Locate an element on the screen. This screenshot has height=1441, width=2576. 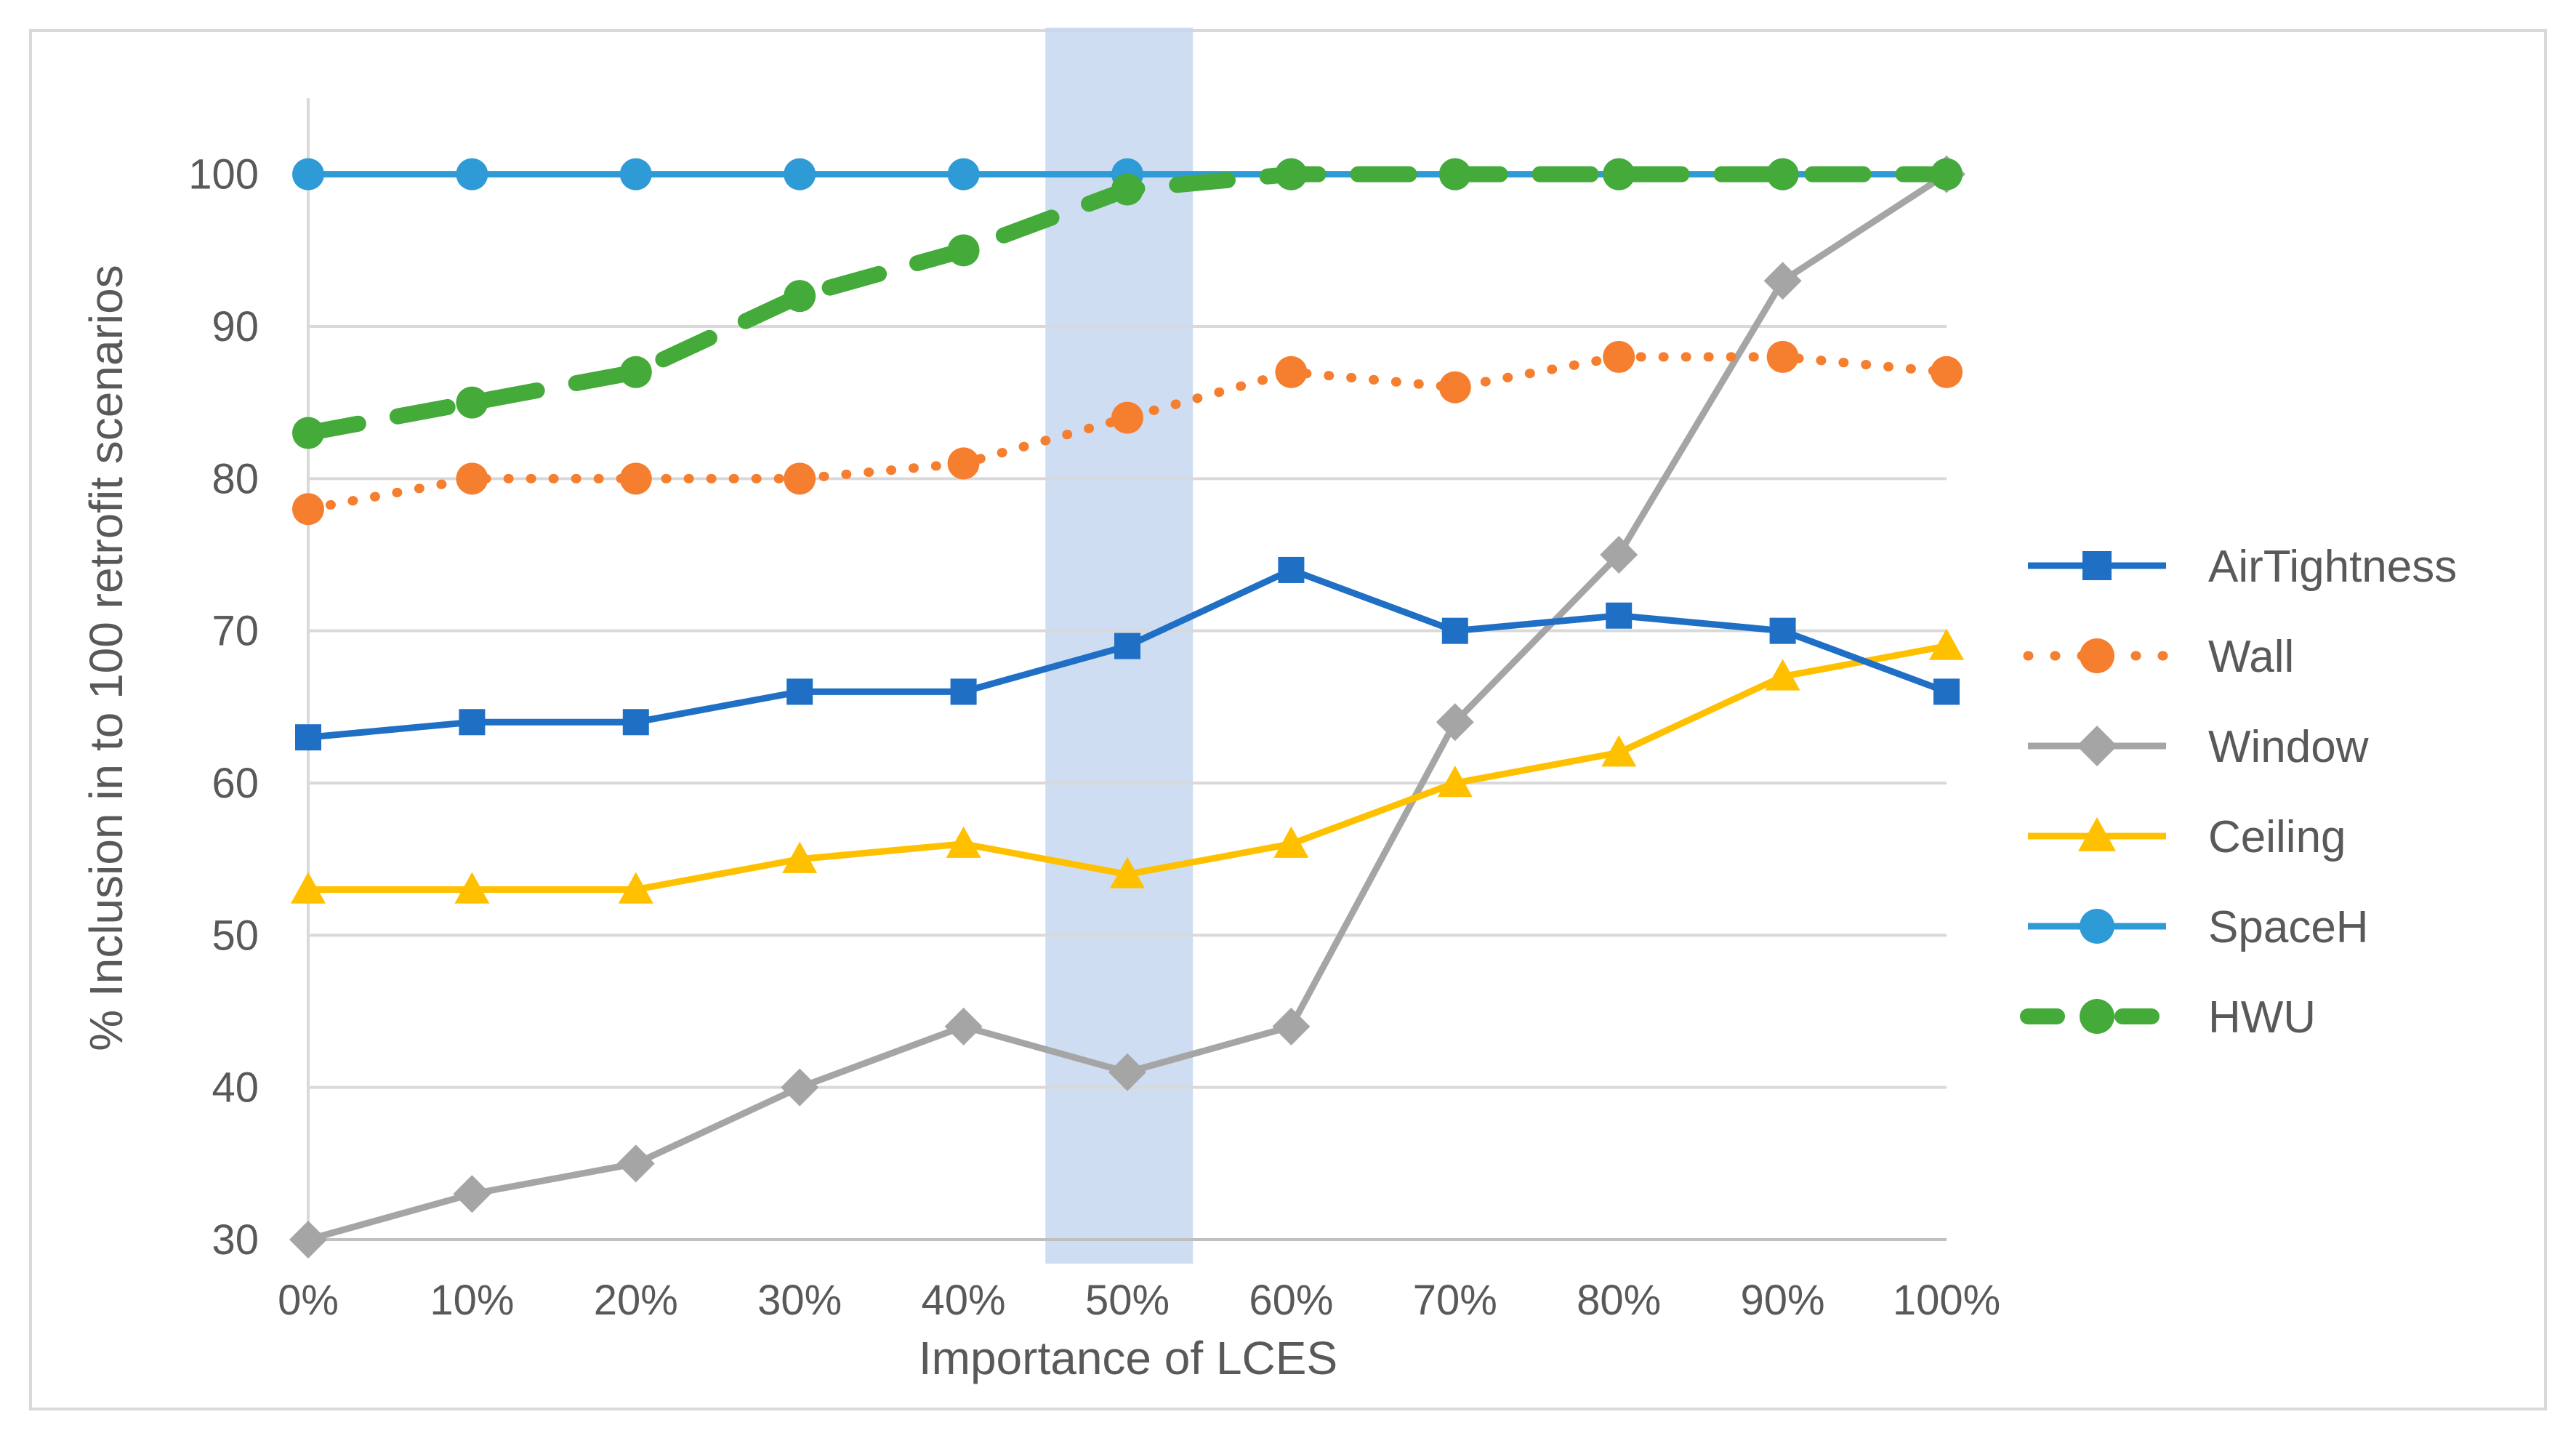
x-tick-label: 80% is located at coordinates (1619, 1301).